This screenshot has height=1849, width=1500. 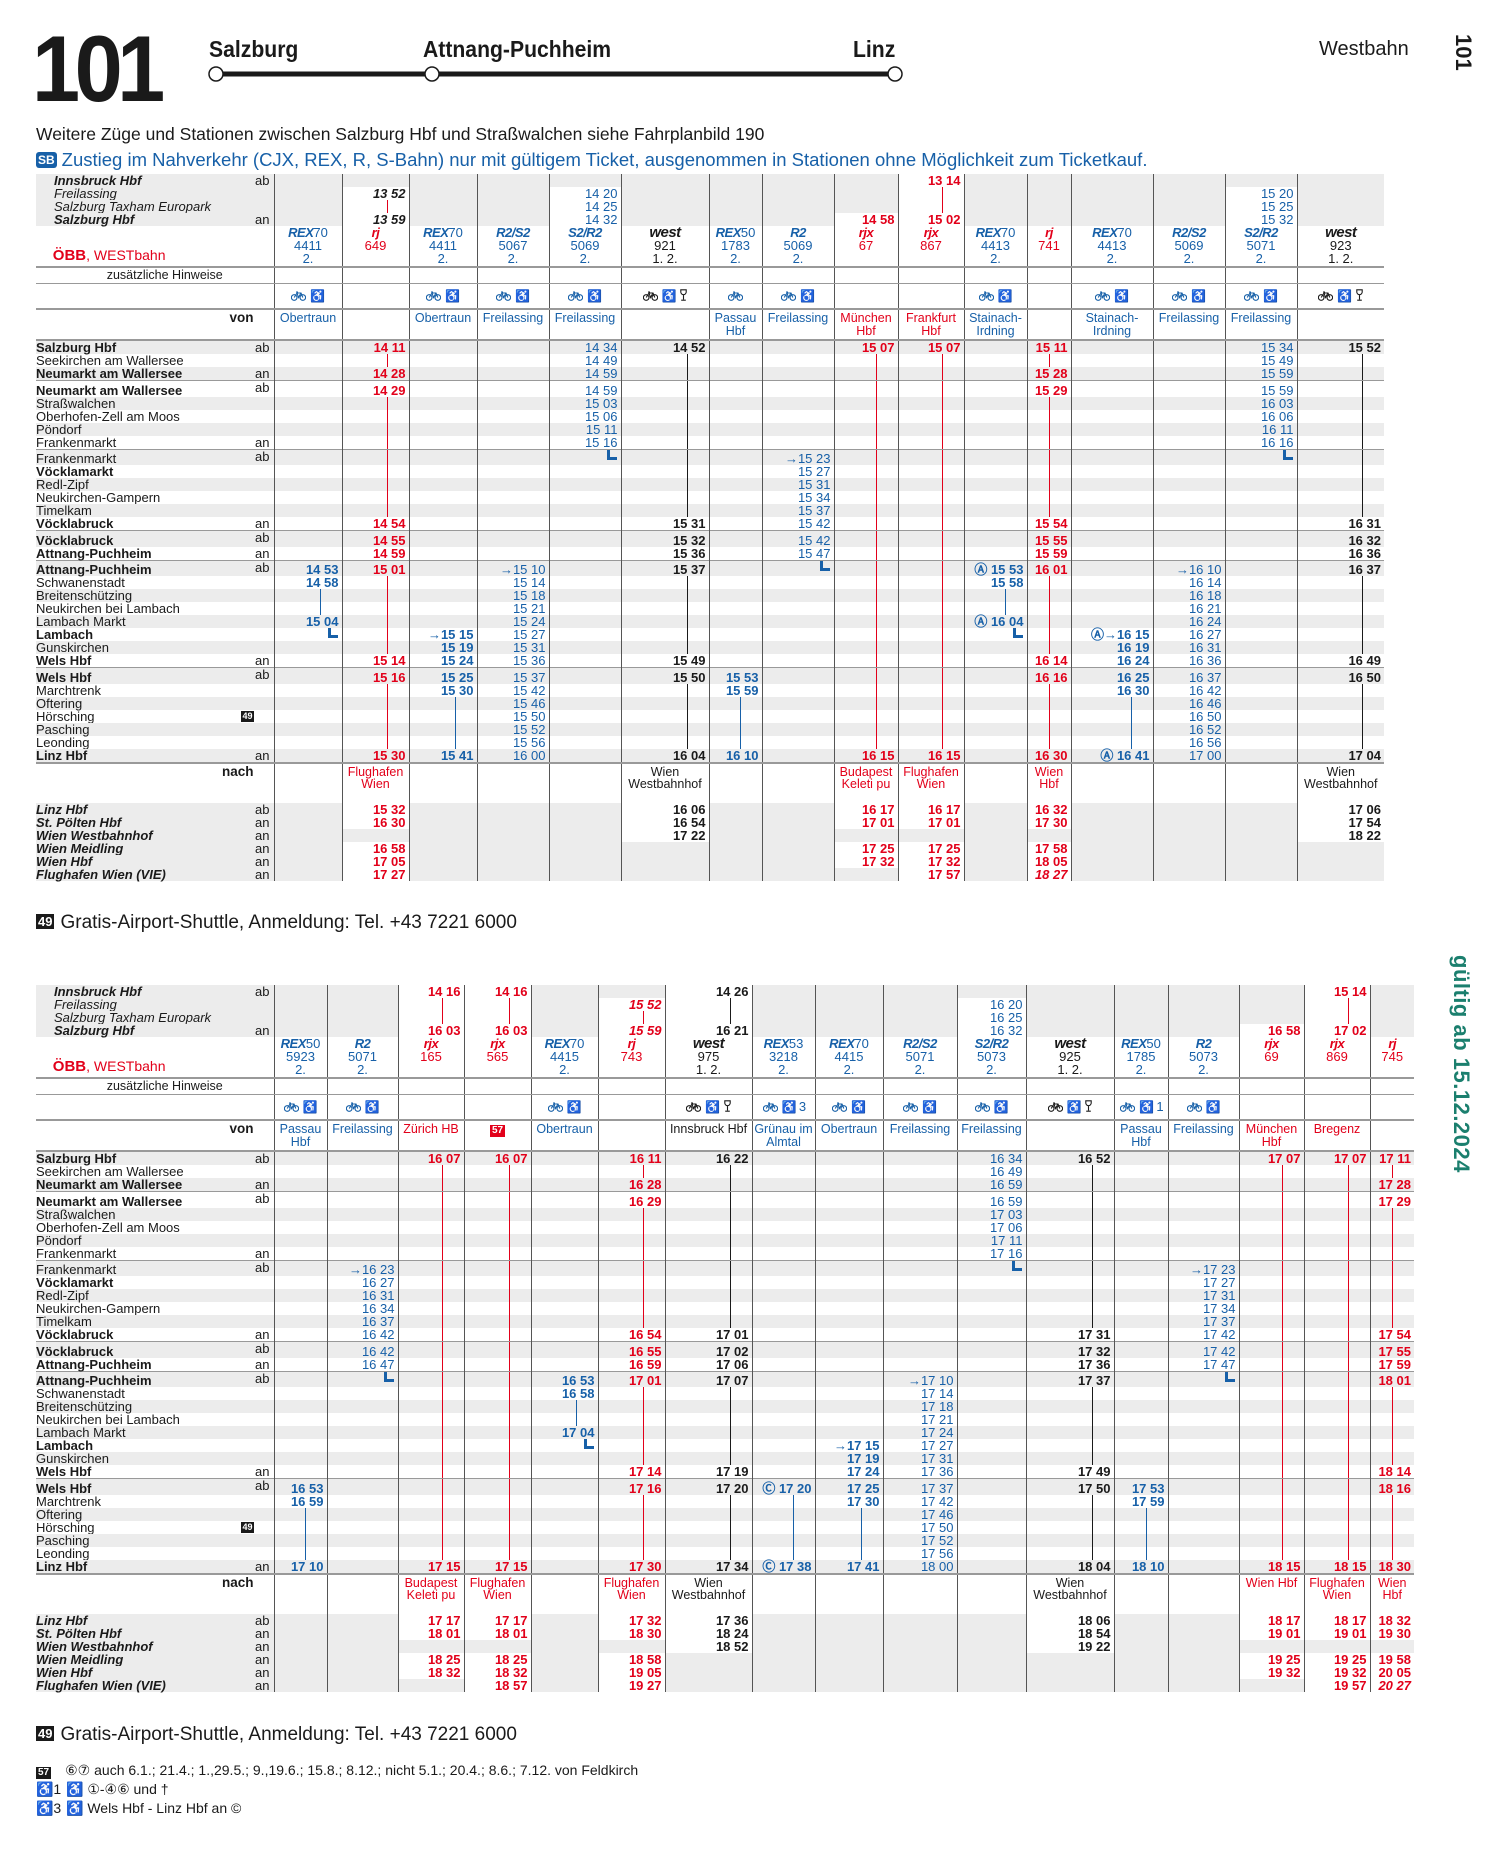 What do you see at coordinates (1271, 1672) in the screenshot?
I see `onward-time-cell: 19 32` at bounding box center [1271, 1672].